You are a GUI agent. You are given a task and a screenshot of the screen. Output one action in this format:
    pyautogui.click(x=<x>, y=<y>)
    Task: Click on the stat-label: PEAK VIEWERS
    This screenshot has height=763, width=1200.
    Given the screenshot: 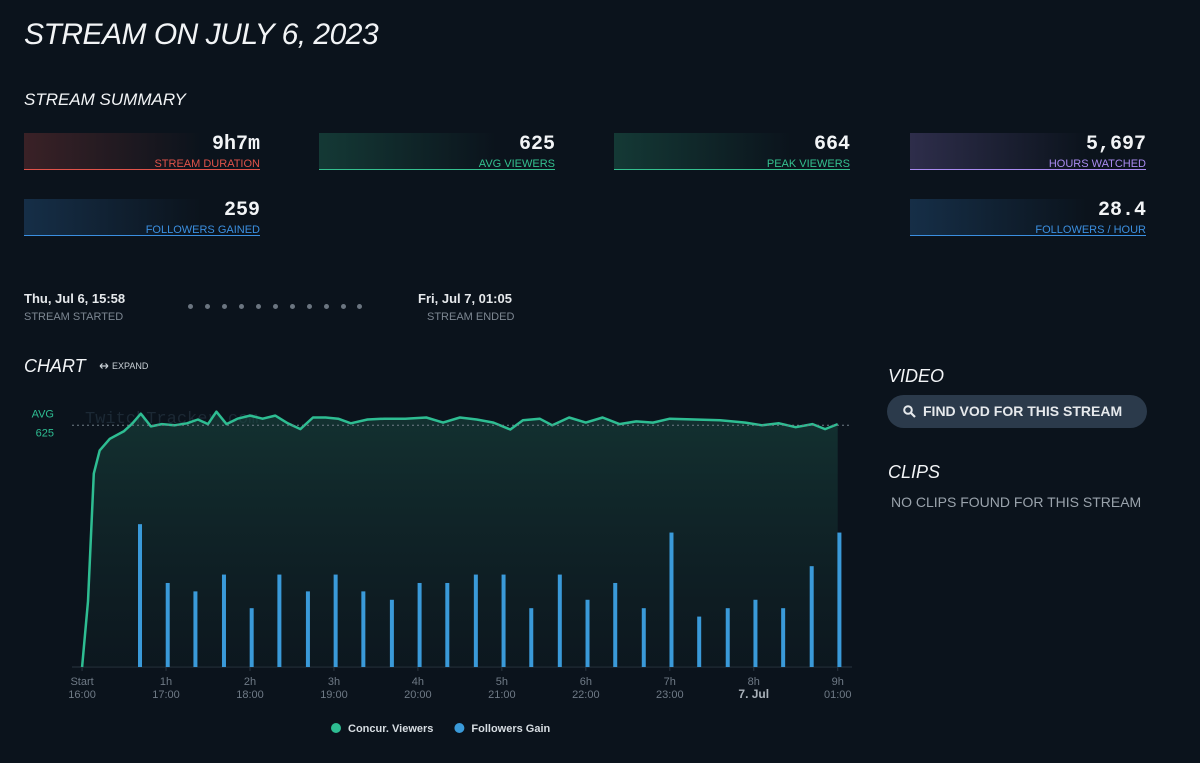 What is the action you would take?
    pyautogui.click(x=808, y=164)
    